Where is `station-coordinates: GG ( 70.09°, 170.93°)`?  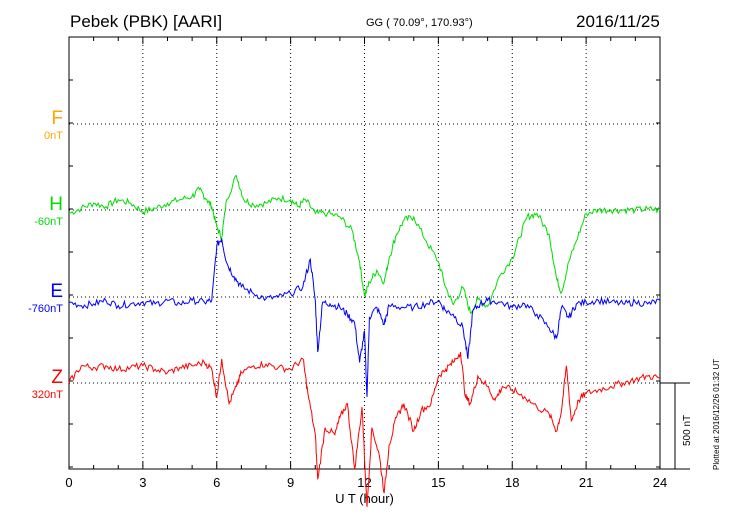 station-coordinates: GG ( 70.09°, 170.93°) is located at coordinates (419, 23).